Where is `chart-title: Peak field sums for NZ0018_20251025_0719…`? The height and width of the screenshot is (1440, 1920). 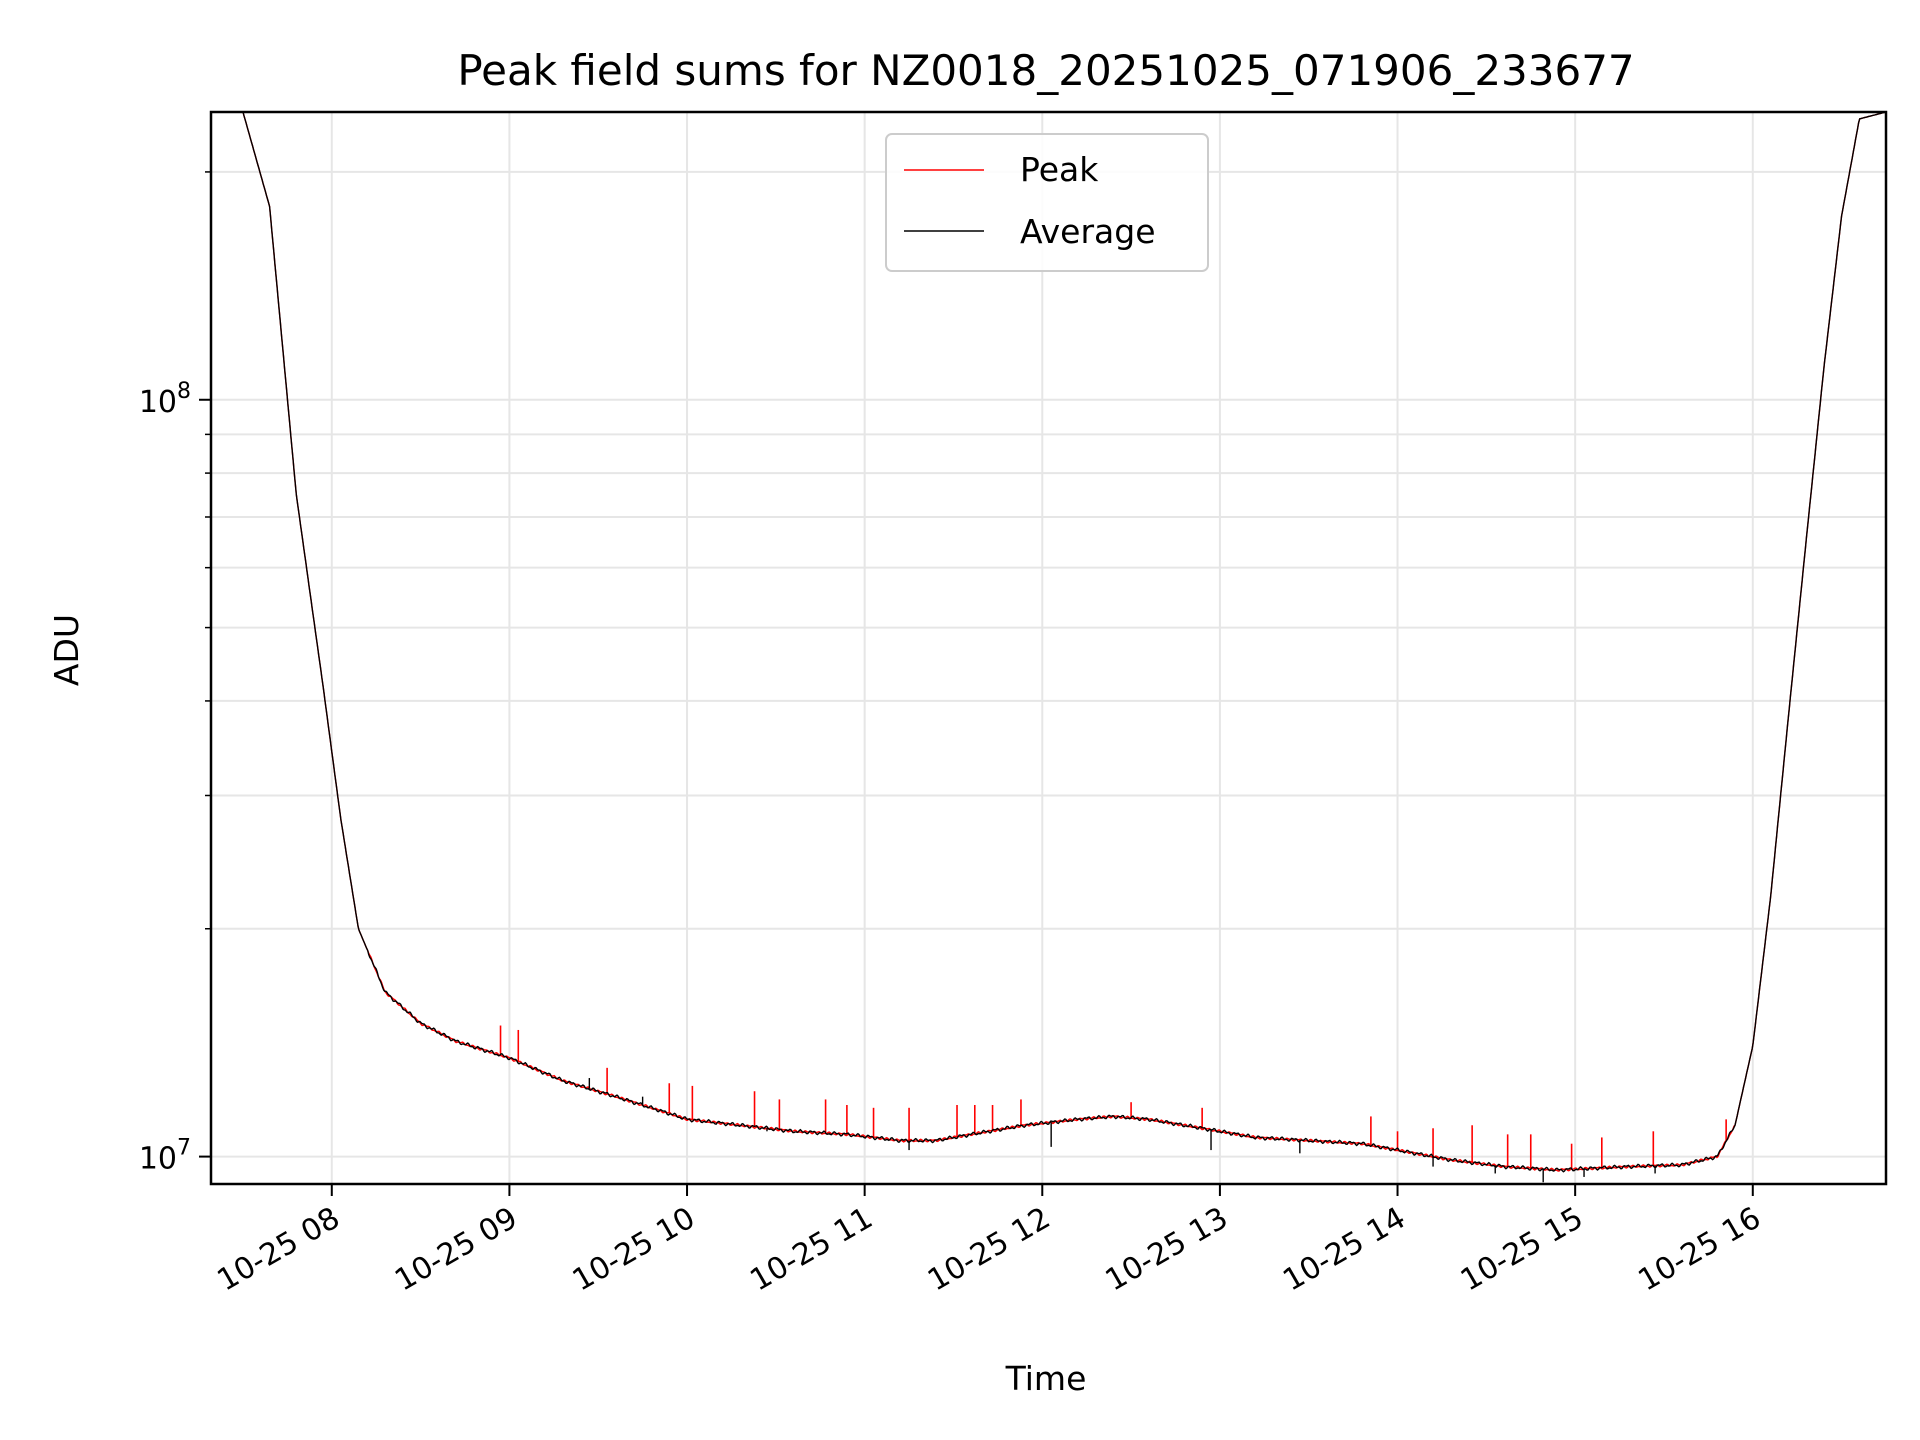
chart-title: Peak field sums for NZ0018_20251025_0719… is located at coordinates (1045, 70).